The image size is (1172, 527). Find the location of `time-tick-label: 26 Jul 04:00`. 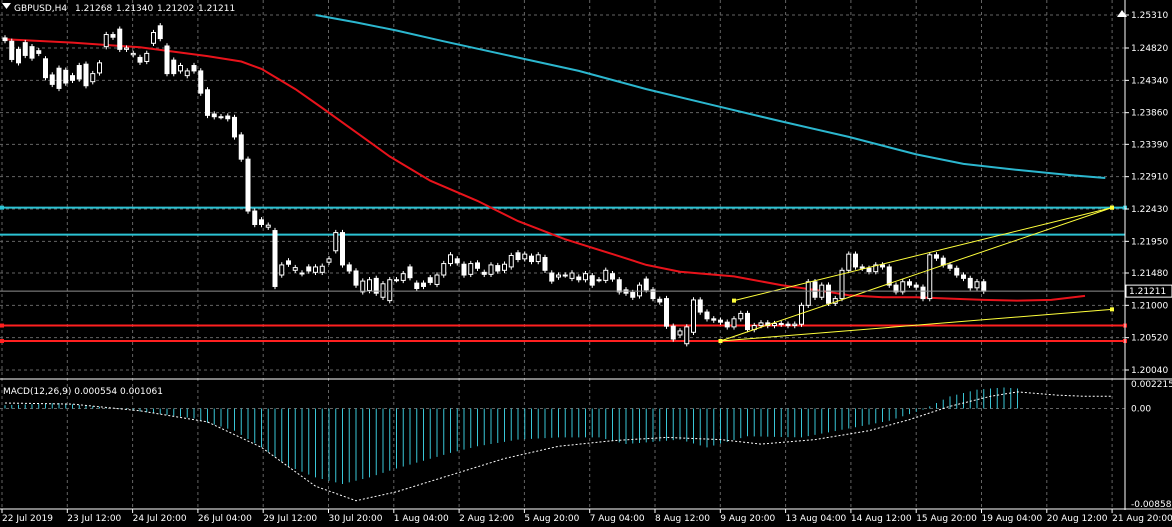

time-tick-label: 26 Jul 04:00 is located at coordinates (225, 519).